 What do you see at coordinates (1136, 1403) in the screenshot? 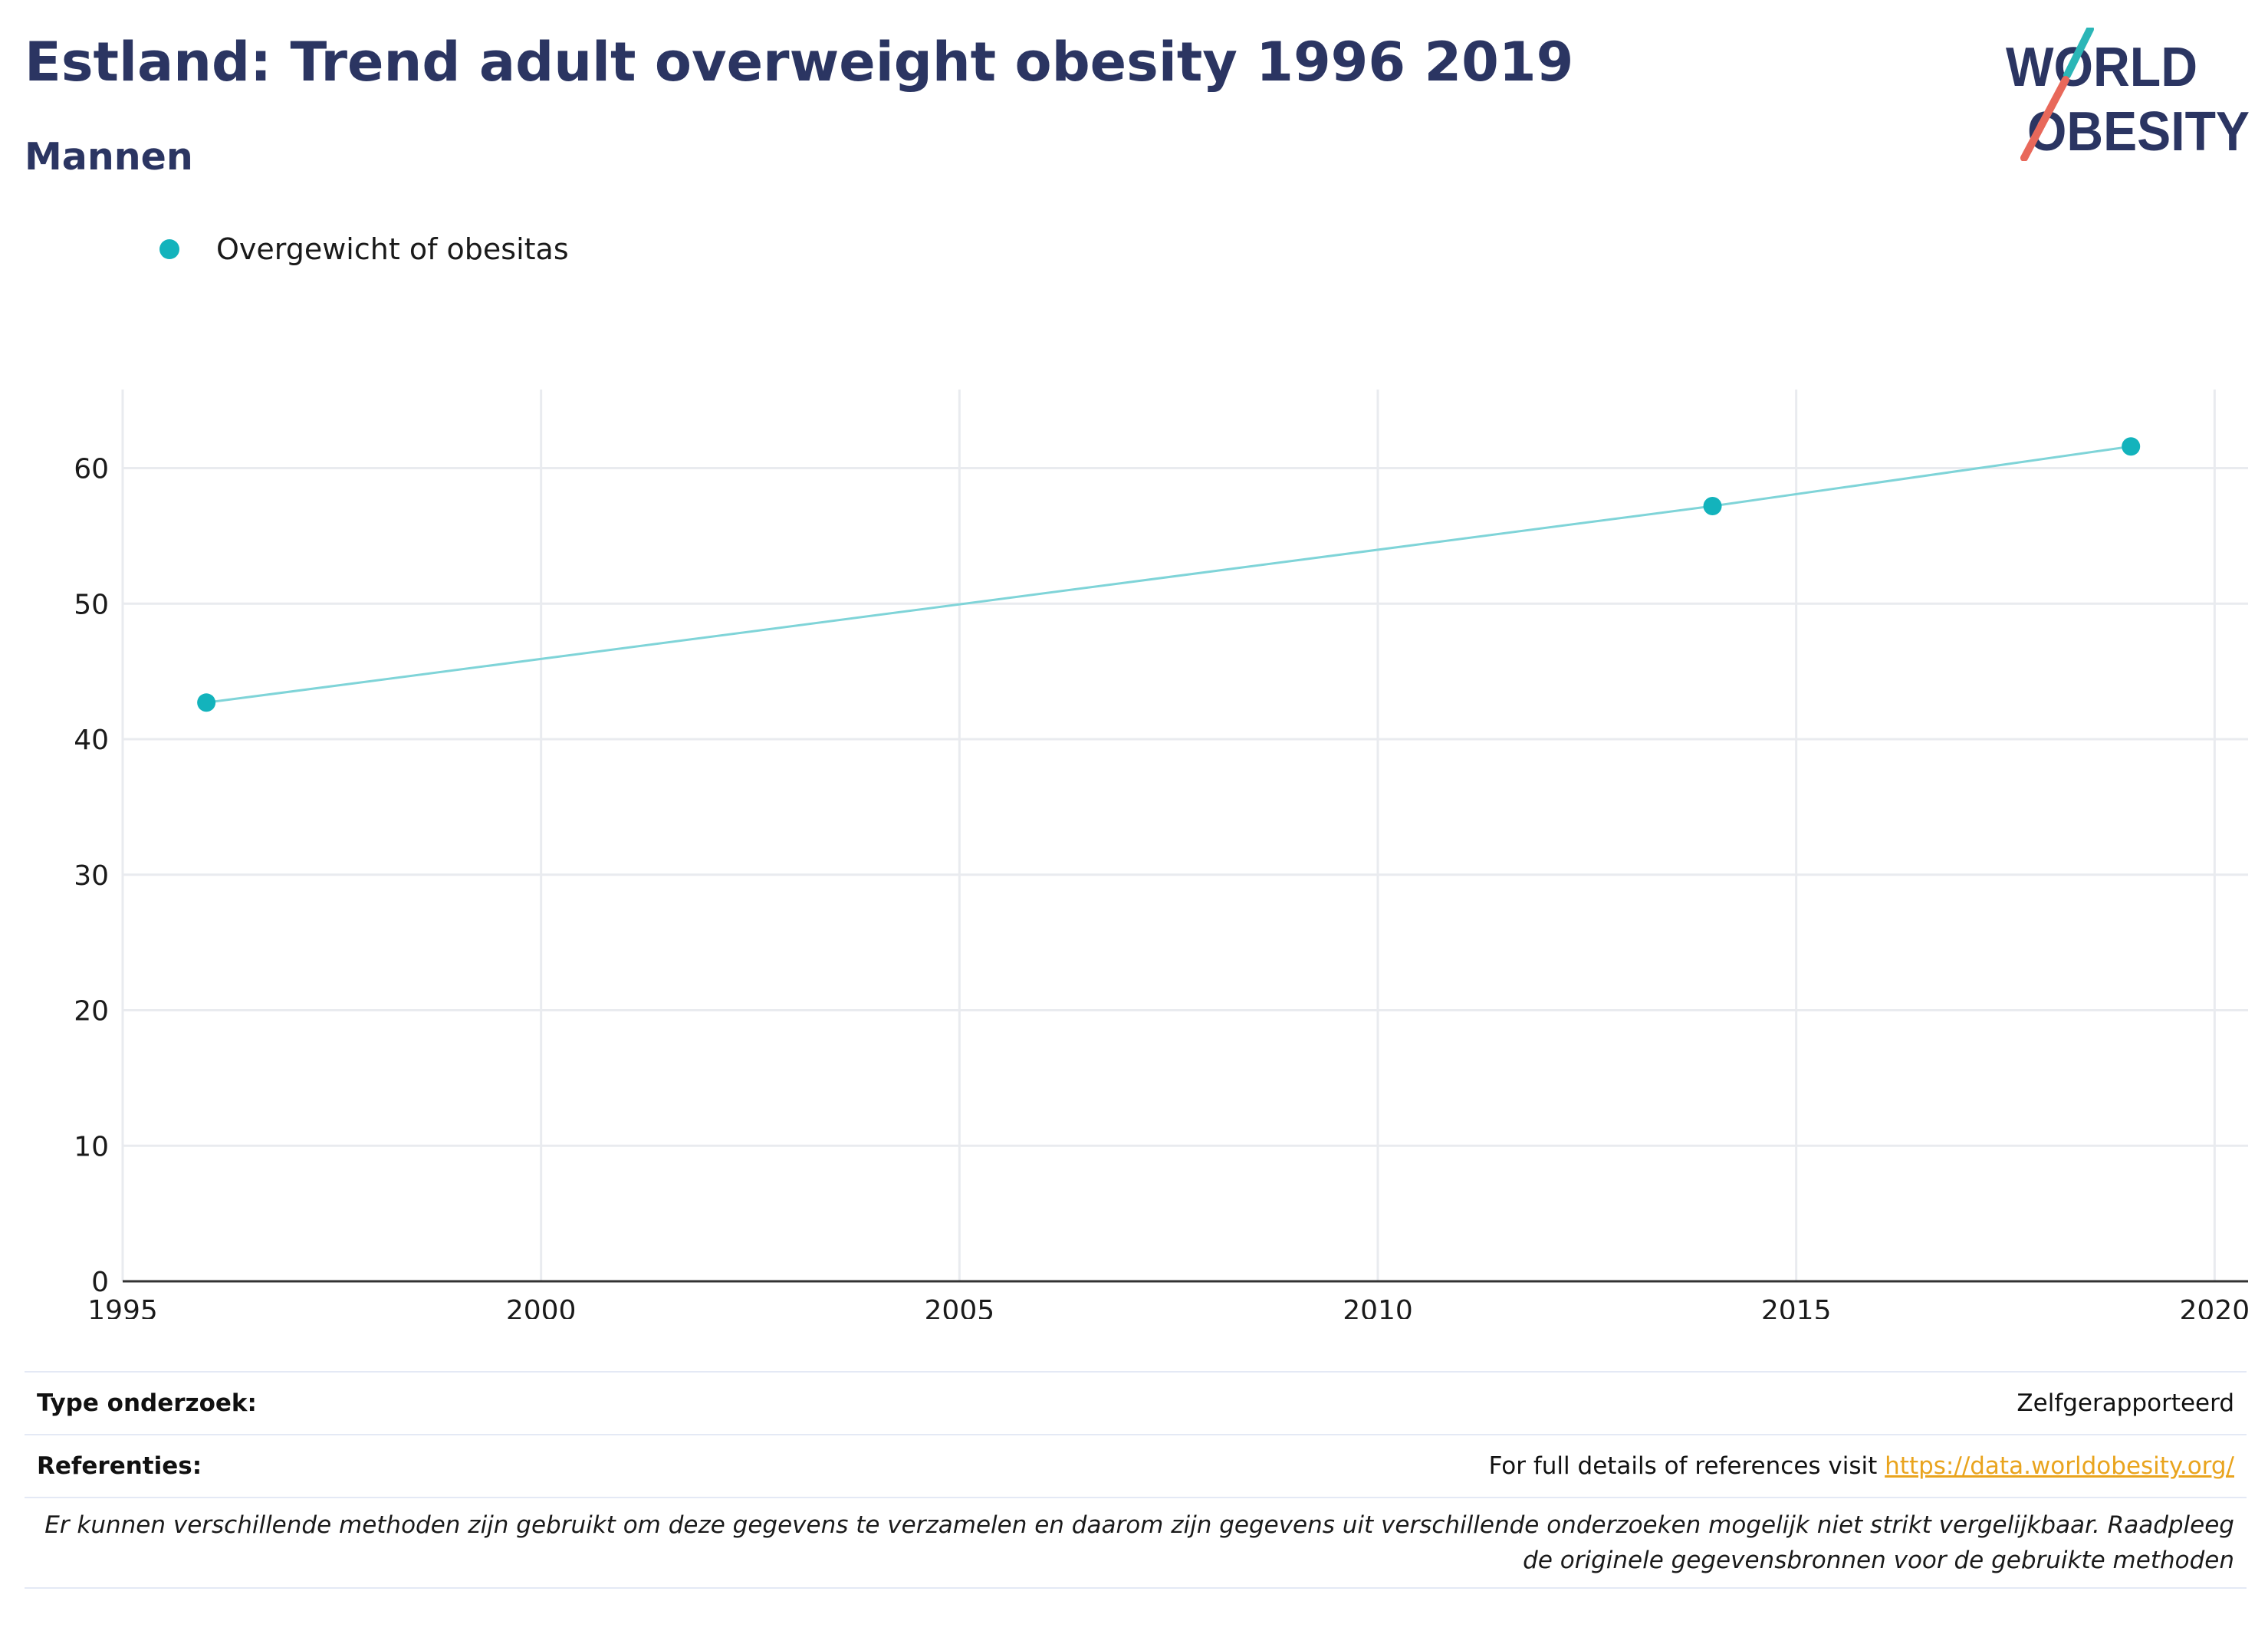
I see `survey-type-row: Type onderzoek: Zelfgerapporteerd` at bounding box center [1136, 1403].